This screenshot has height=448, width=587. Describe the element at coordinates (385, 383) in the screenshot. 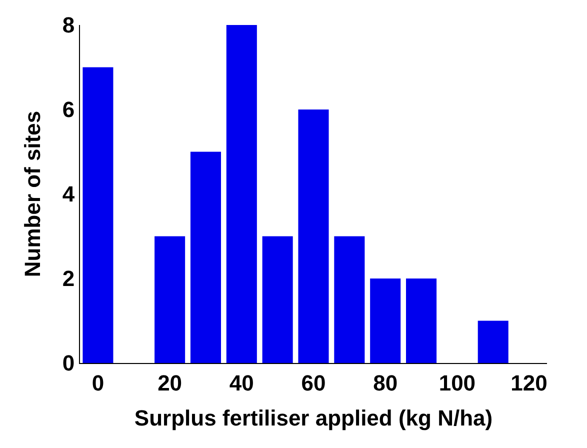

I see `x-tick-label: 80` at that location.